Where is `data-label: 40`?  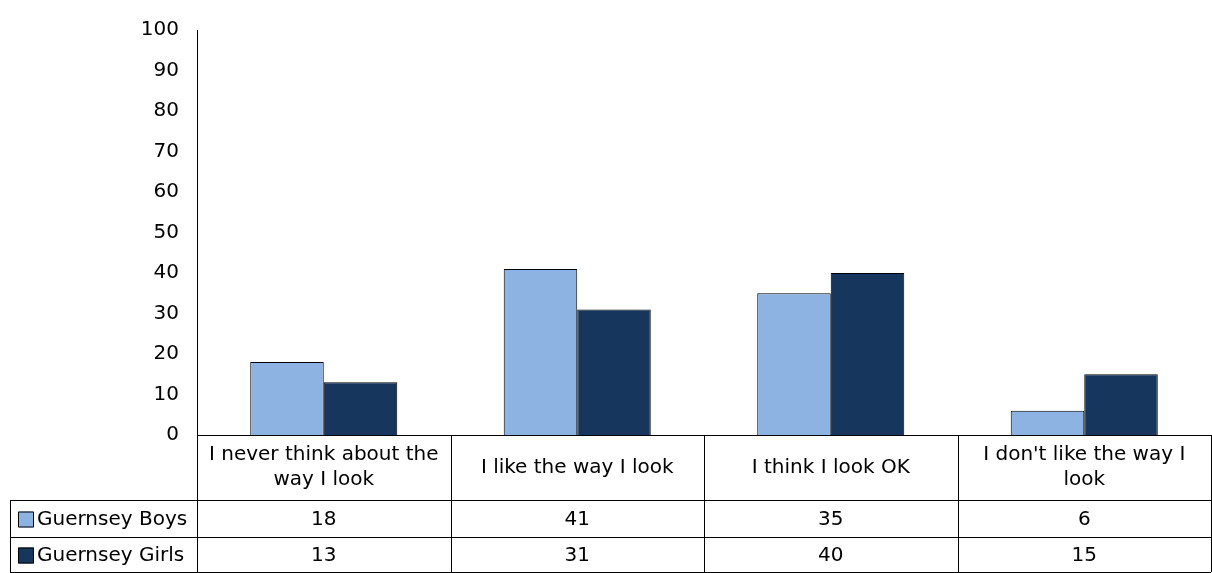
data-label: 40 is located at coordinates (831, 553).